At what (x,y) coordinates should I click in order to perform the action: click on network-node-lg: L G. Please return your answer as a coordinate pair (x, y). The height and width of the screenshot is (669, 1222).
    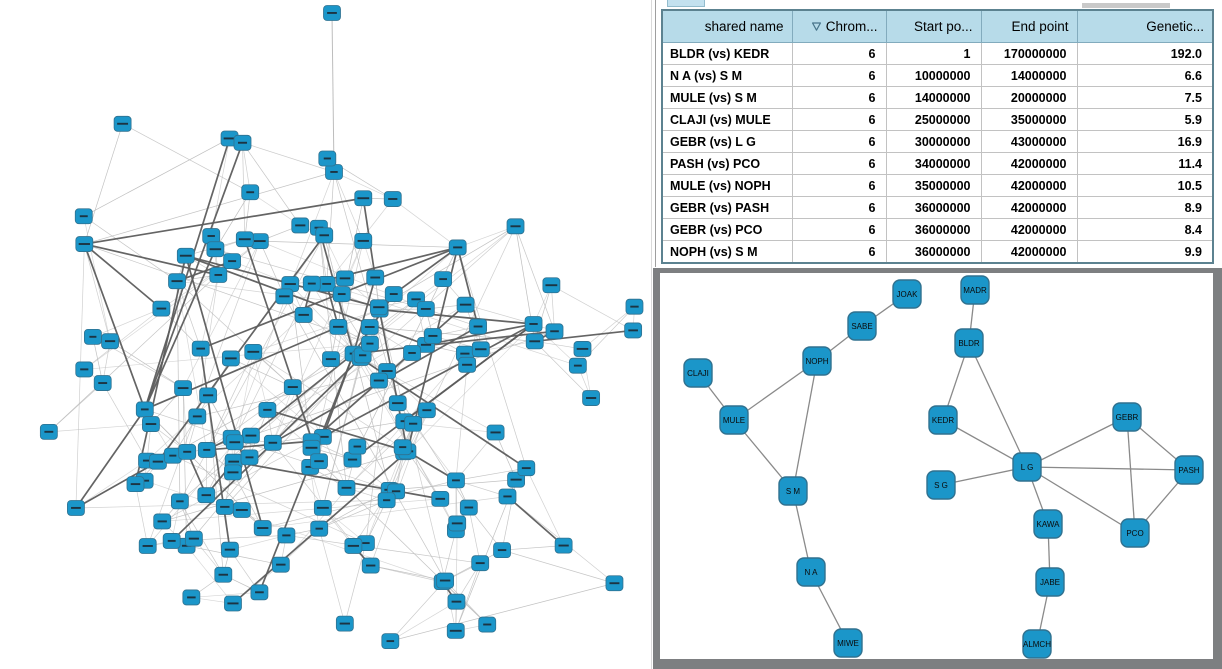
    Looking at the image, I should click on (1027, 467).